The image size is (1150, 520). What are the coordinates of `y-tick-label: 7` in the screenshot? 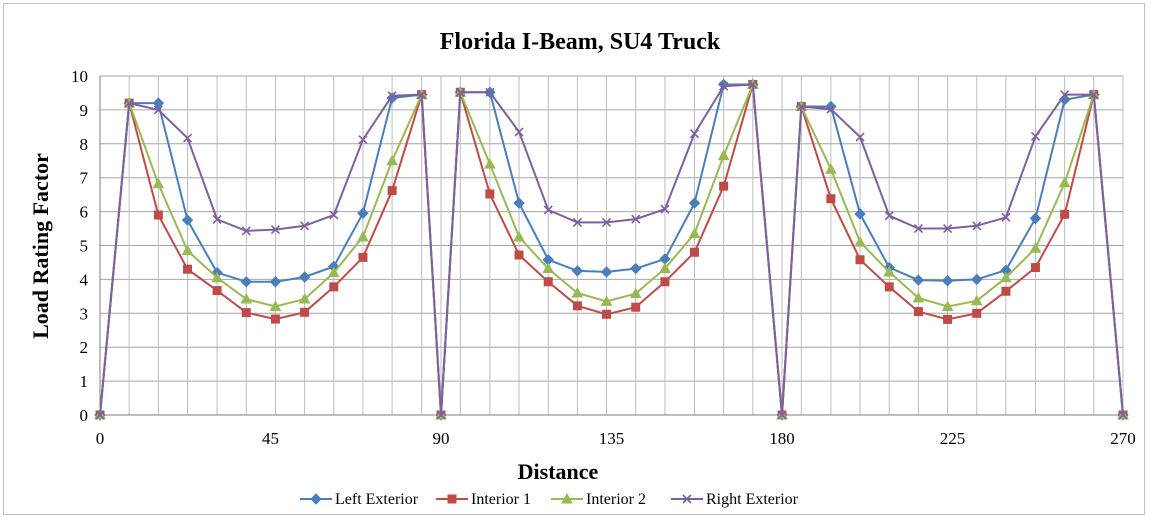 It's located at (84, 178).